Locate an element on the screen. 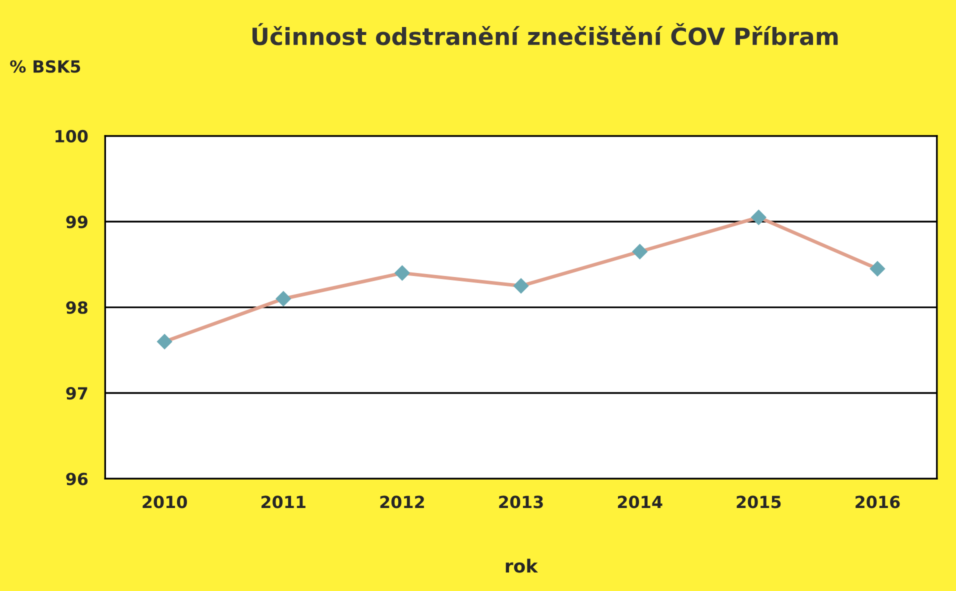 The image size is (956, 591). y-axis-title: % BSK5 is located at coordinates (45, 66).